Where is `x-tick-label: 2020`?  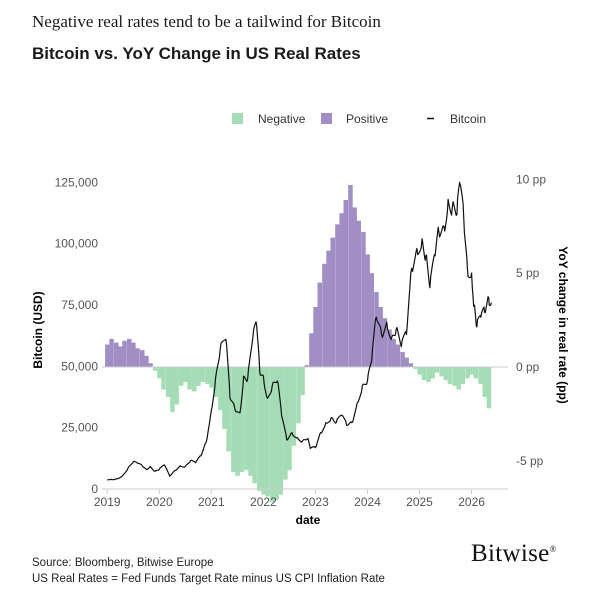 x-tick-label: 2020 is located at coordinates (159, 502).